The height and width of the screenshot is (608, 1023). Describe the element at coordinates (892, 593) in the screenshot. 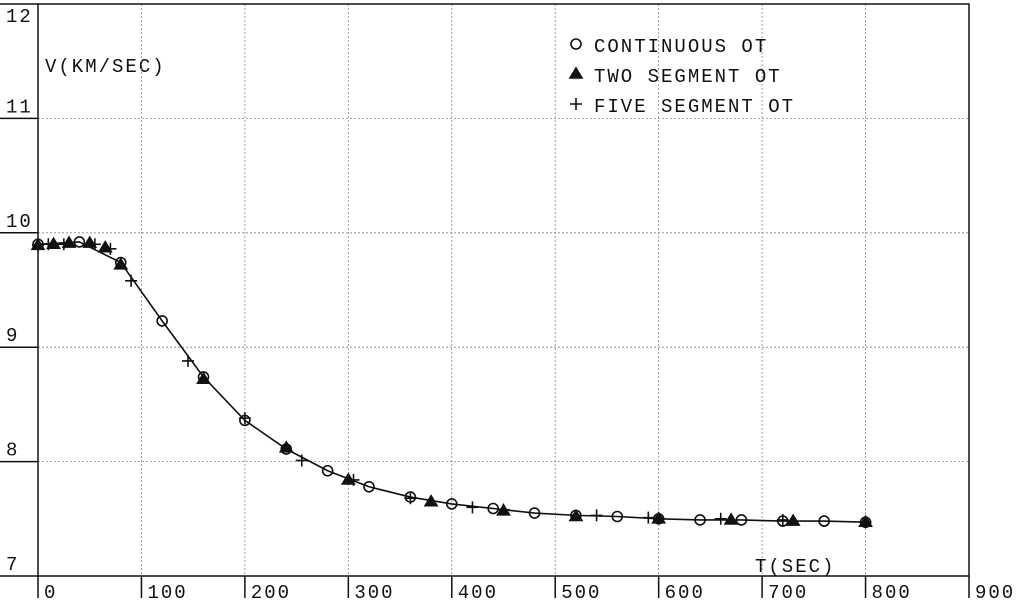

I see `x-tick-label: 800` at that location.